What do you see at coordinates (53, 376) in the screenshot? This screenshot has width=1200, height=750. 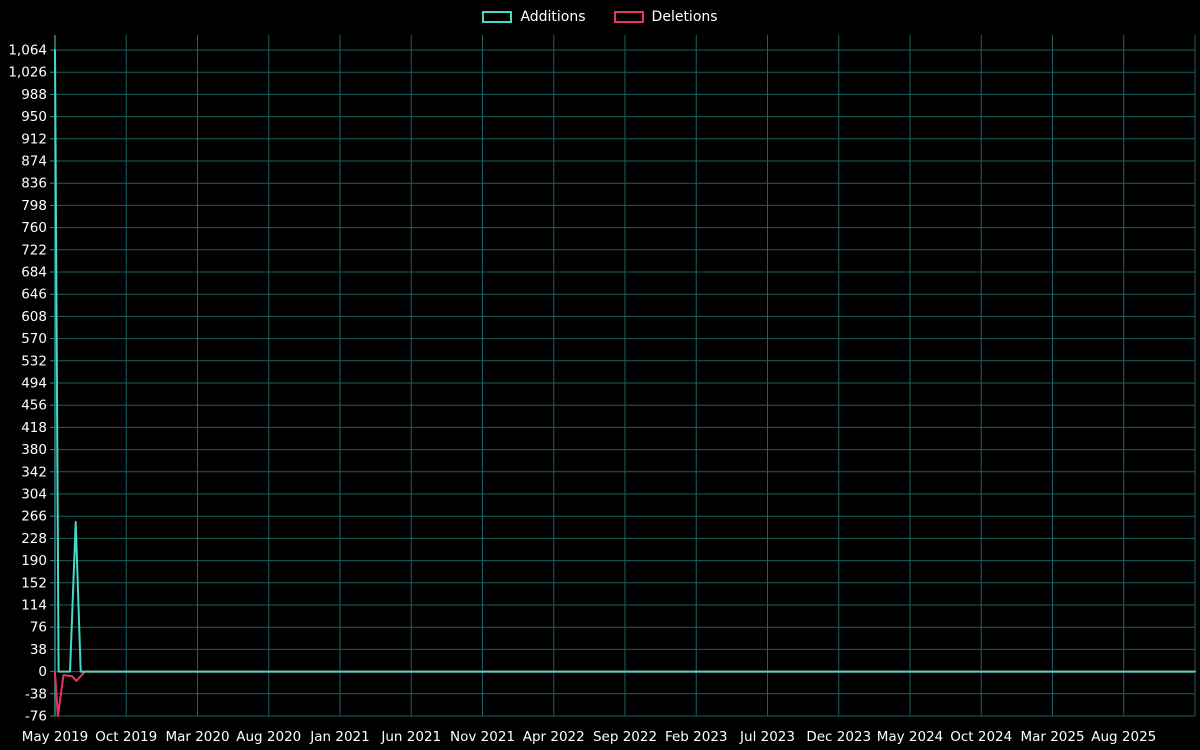 I see `y-axis` at bounding box center [53, 376].